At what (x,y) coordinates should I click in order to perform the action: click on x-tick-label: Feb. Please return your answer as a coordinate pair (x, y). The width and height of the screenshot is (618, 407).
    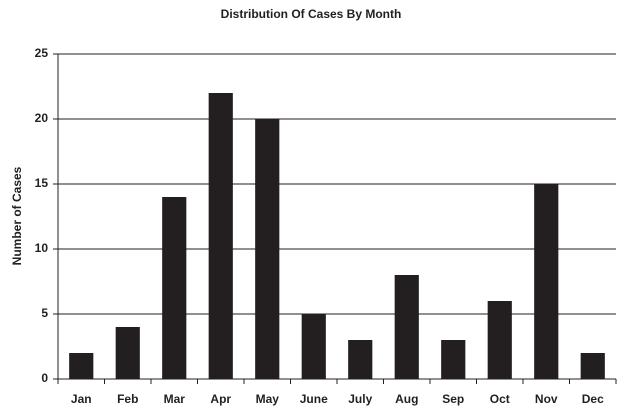
    Looking at the image, I should click on (127, 399).